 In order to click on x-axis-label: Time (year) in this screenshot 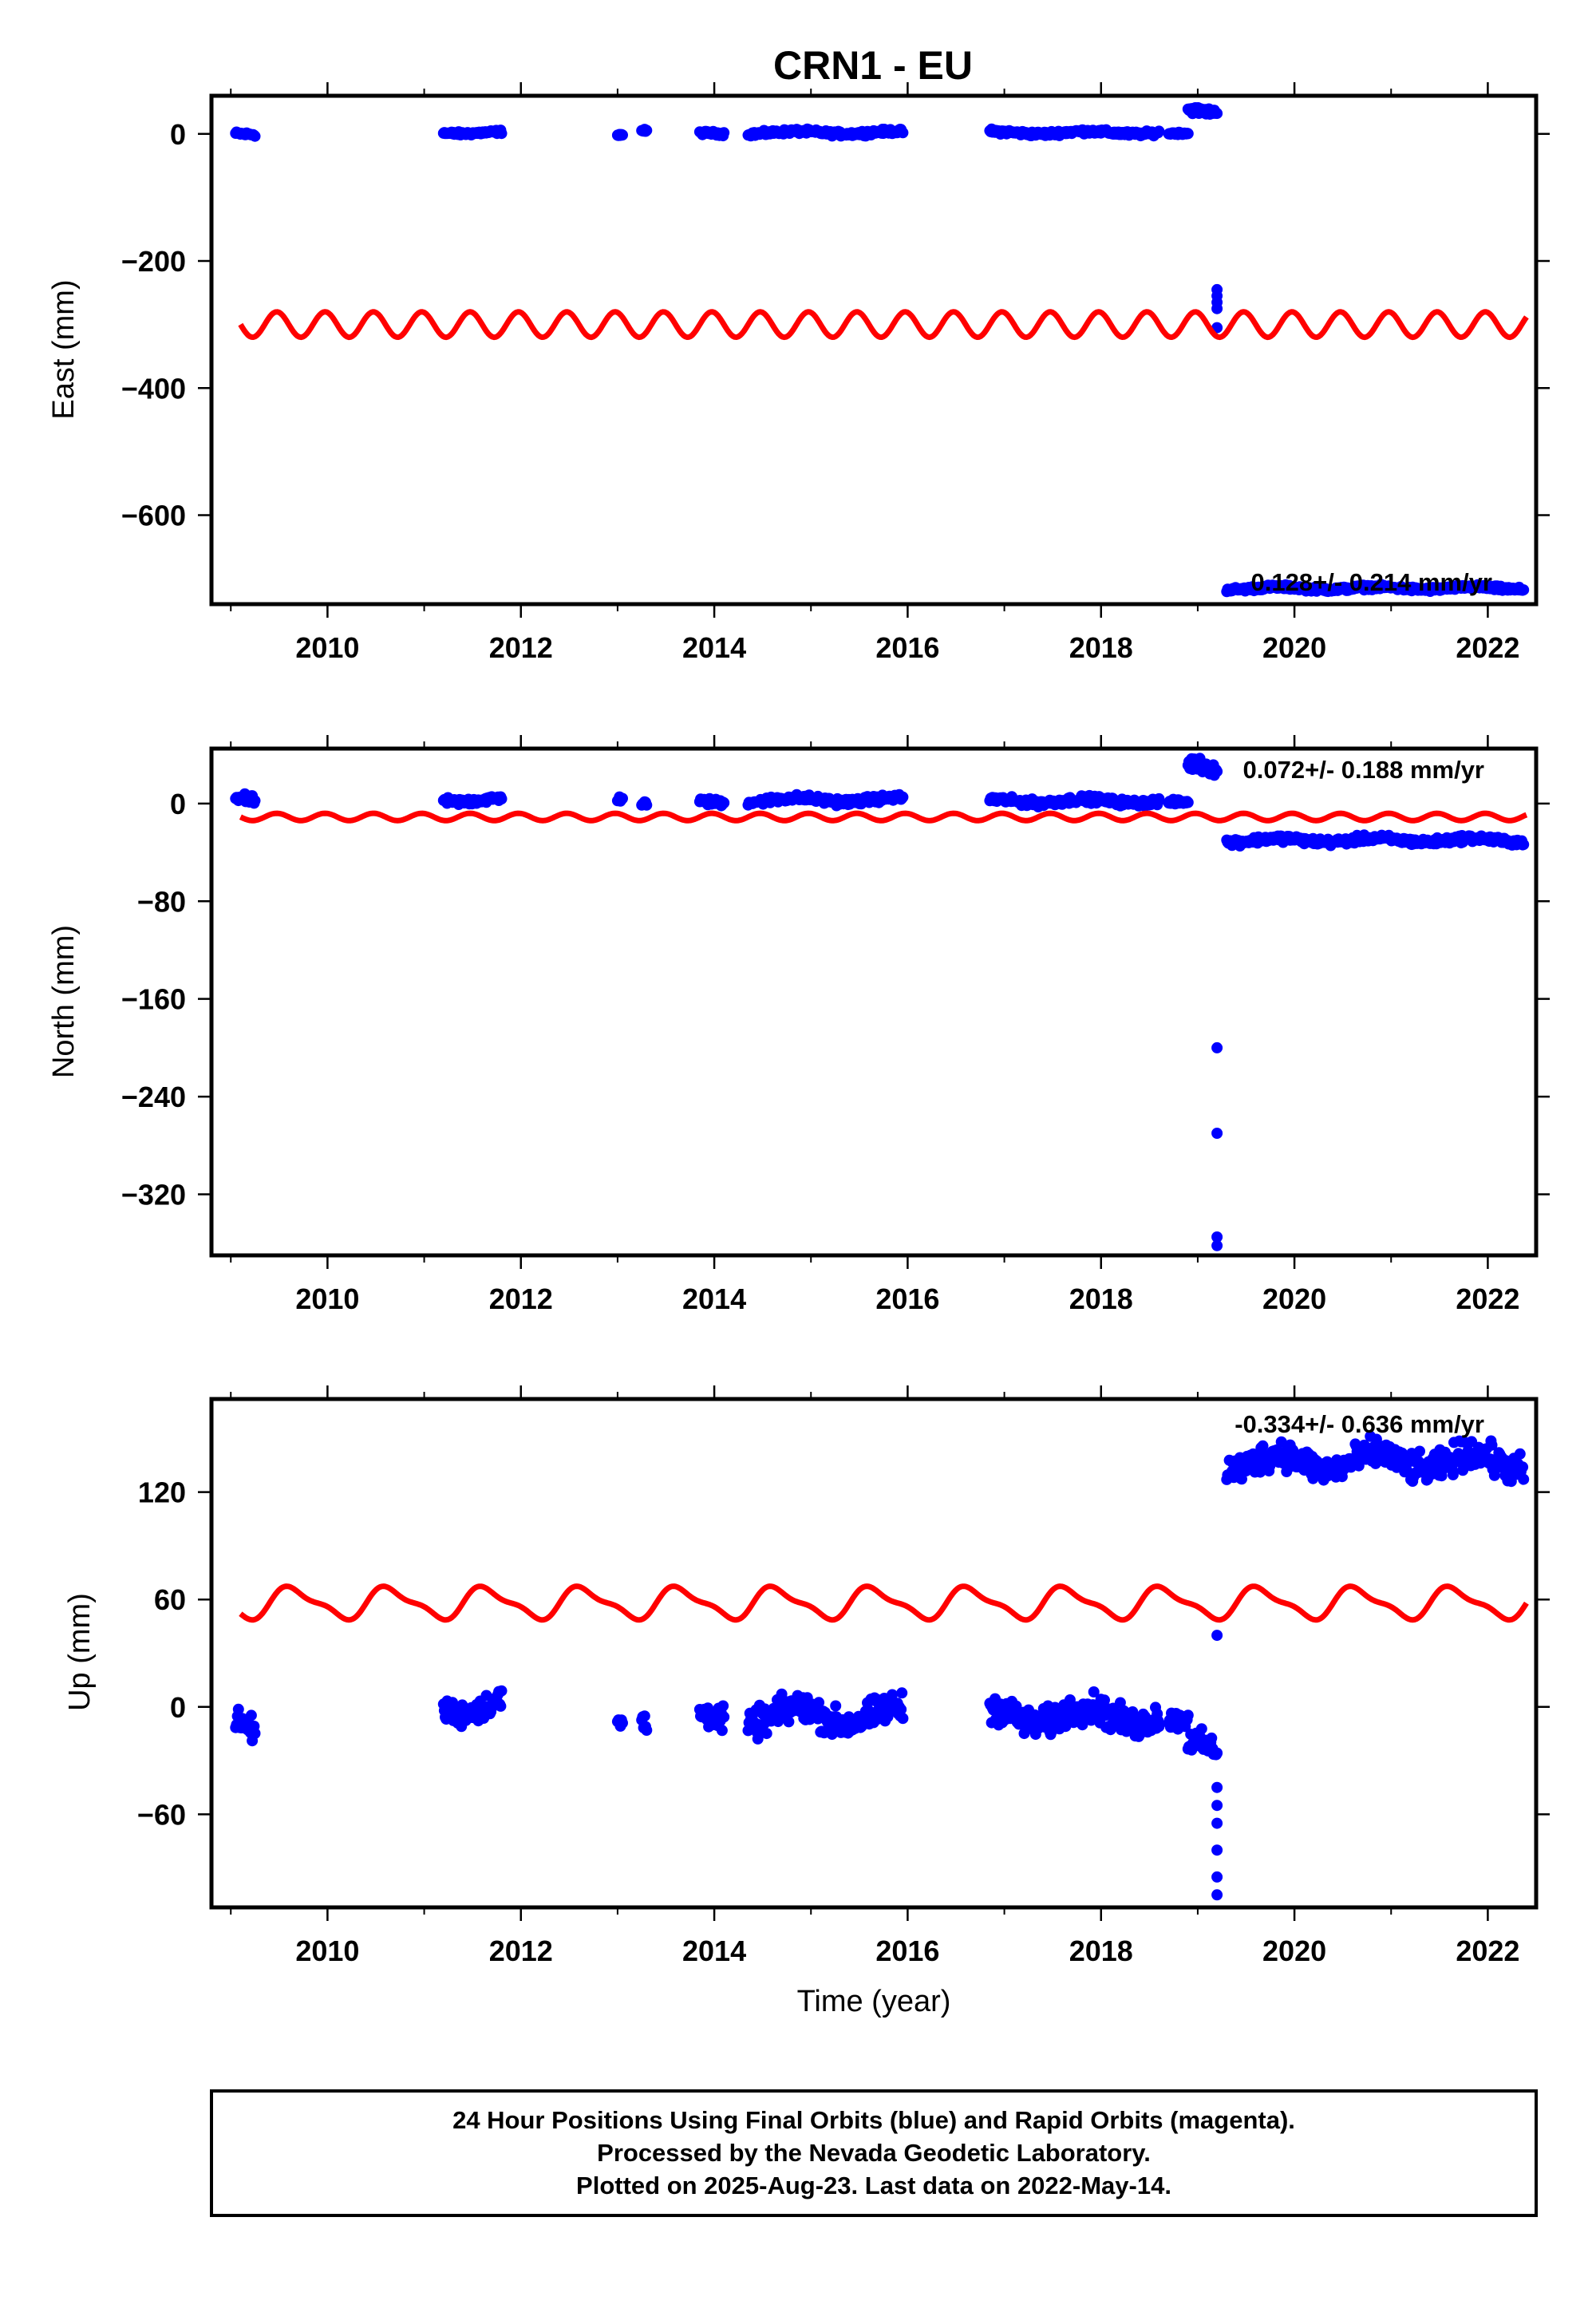, I will do `click(874, 2001)`.